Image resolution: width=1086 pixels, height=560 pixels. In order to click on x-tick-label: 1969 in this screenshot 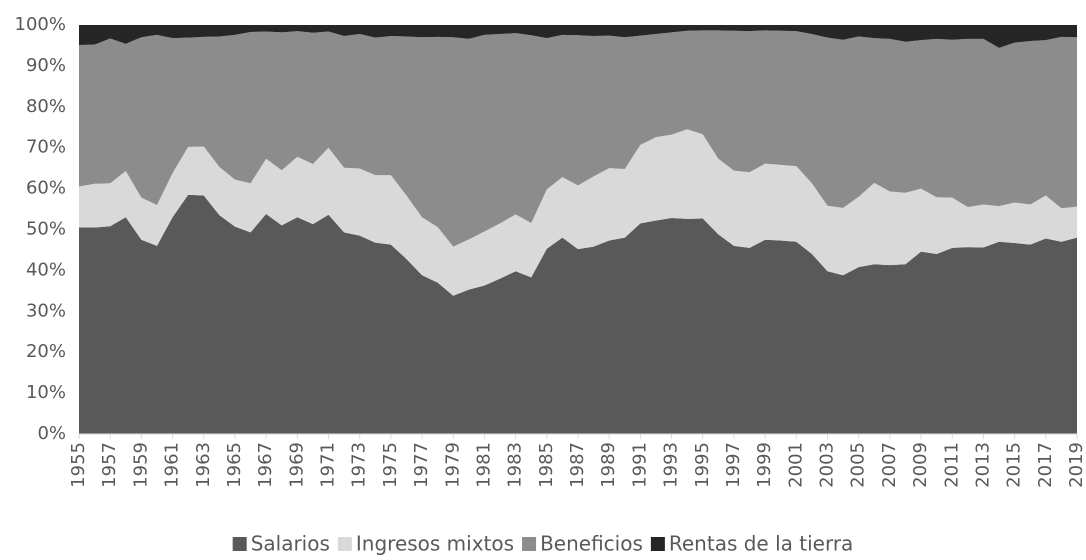, I will do `click(296, 465)`.